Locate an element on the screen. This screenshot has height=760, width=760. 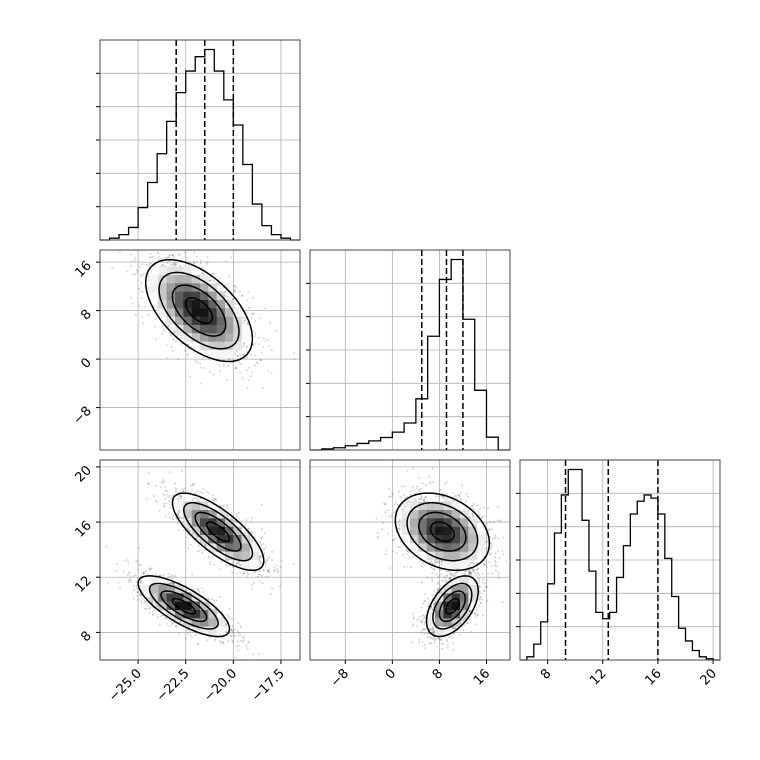
x-tick-label: 12 is located at coordinates (598, 677).